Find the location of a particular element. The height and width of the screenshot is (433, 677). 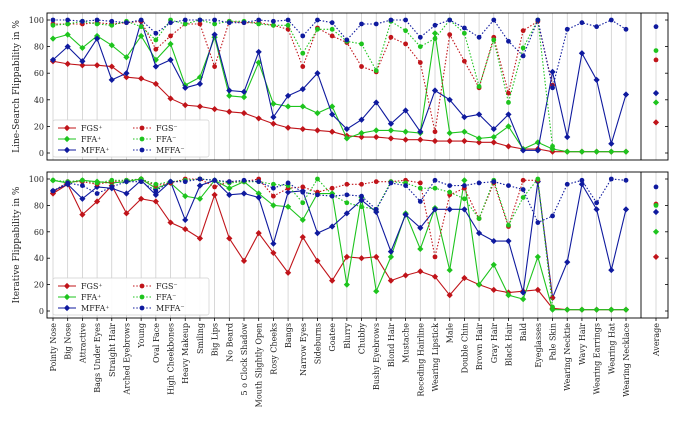

ytick-label-p1: 40 is located at coordinates (39, 100).